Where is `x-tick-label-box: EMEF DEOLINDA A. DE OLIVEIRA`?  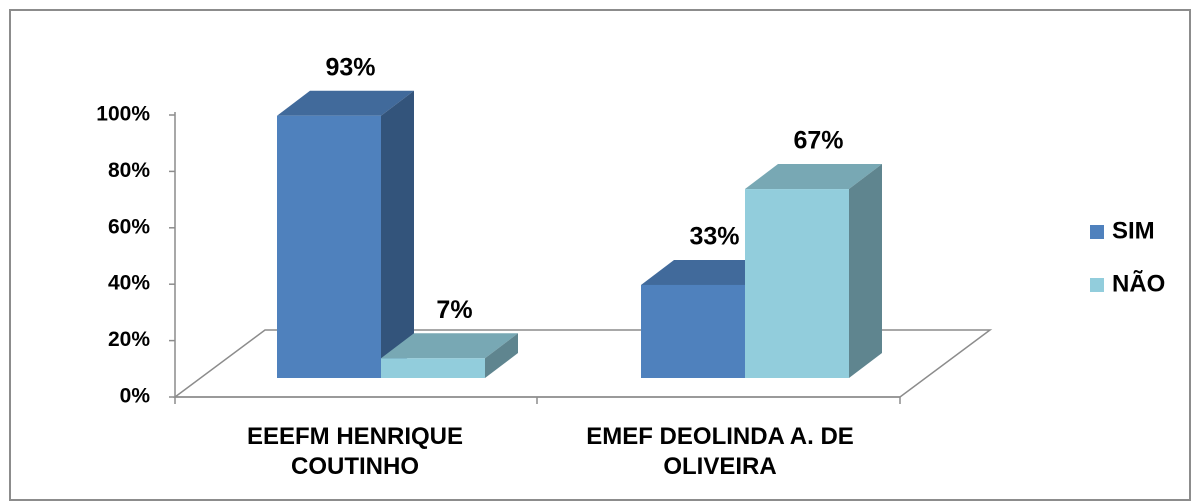
x-tick-label-box: EMEF DEOLINDA A. DE OLIVEIRA is located at coordinates (720, 451).